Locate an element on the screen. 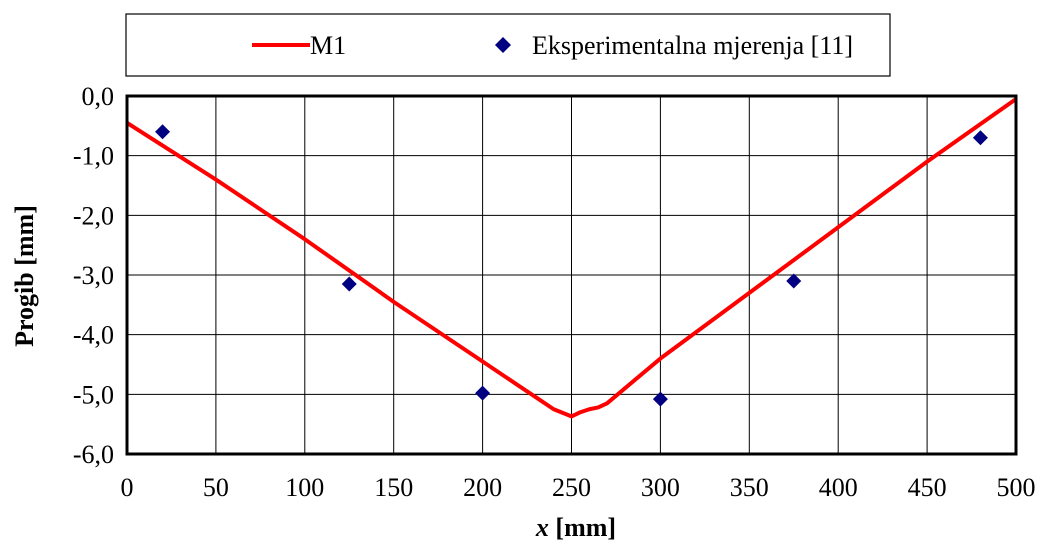 The width and height of the screenshot is (1039, 543). x-axis-title: x [mm] is located at coordinates (575, 527).